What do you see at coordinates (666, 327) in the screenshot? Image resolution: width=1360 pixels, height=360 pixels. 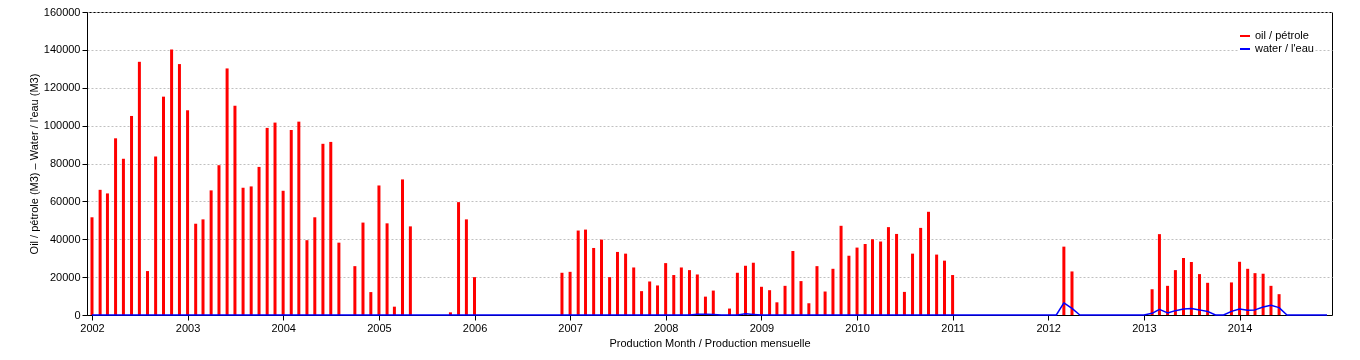 I see `x-tick-label: 2008` at bounding box center [666, 327].